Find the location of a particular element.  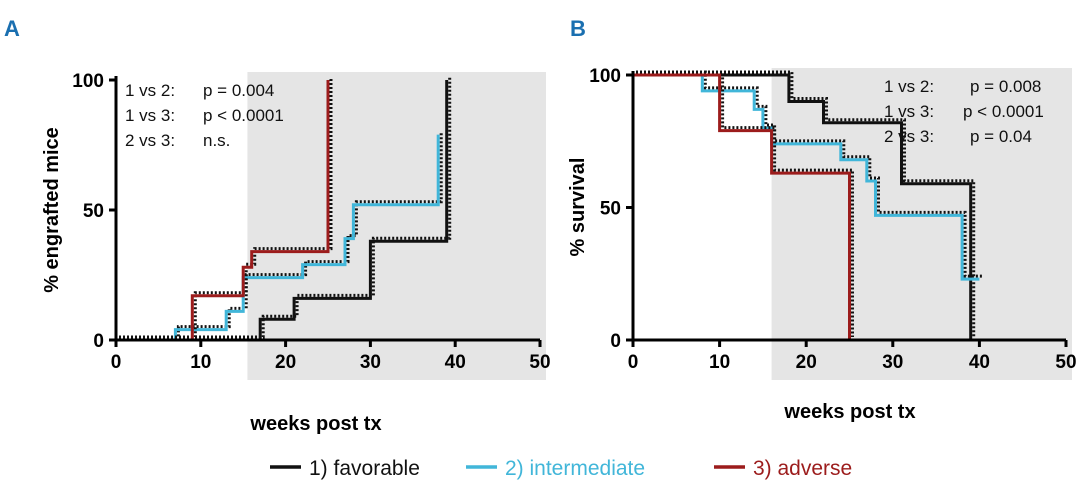

panel-b-series-intermediate is located at coordinates (806, 177).